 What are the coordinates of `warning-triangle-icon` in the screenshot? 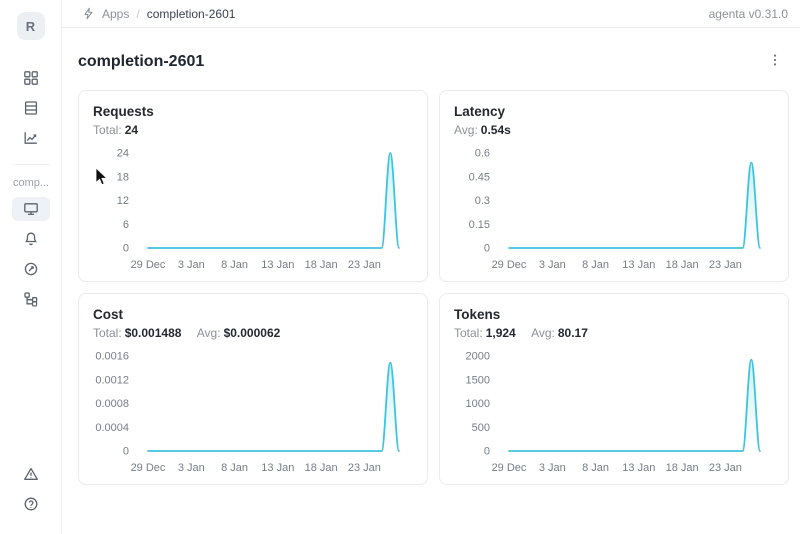 It's located at (31, 474).